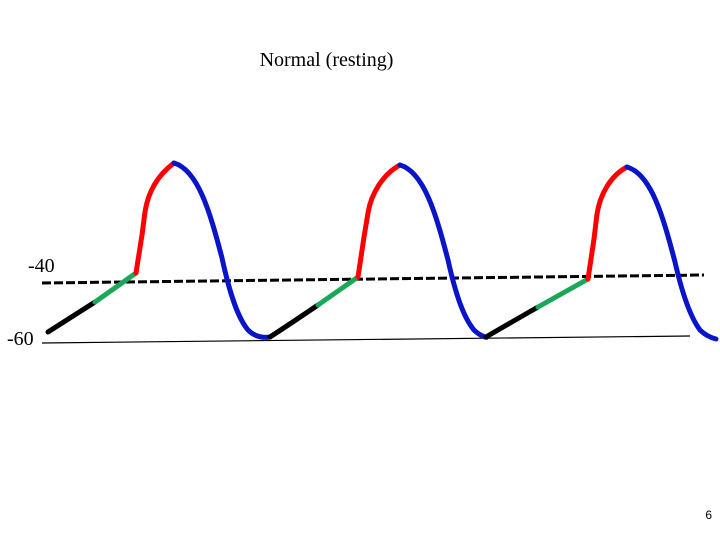 Image resolution: width=720 pixels, height=540 pixels. What do you see at coordinates (708, 515) in the screenshot?
I see `slide-number: 6` at bounding box center [708, 515].